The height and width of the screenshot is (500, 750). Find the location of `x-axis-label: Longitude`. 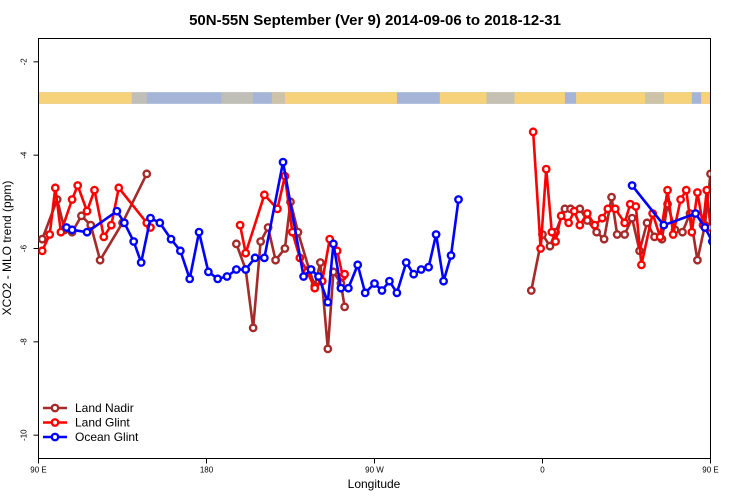

x-axis-label: Longitude is located at coordinates (374, 484).